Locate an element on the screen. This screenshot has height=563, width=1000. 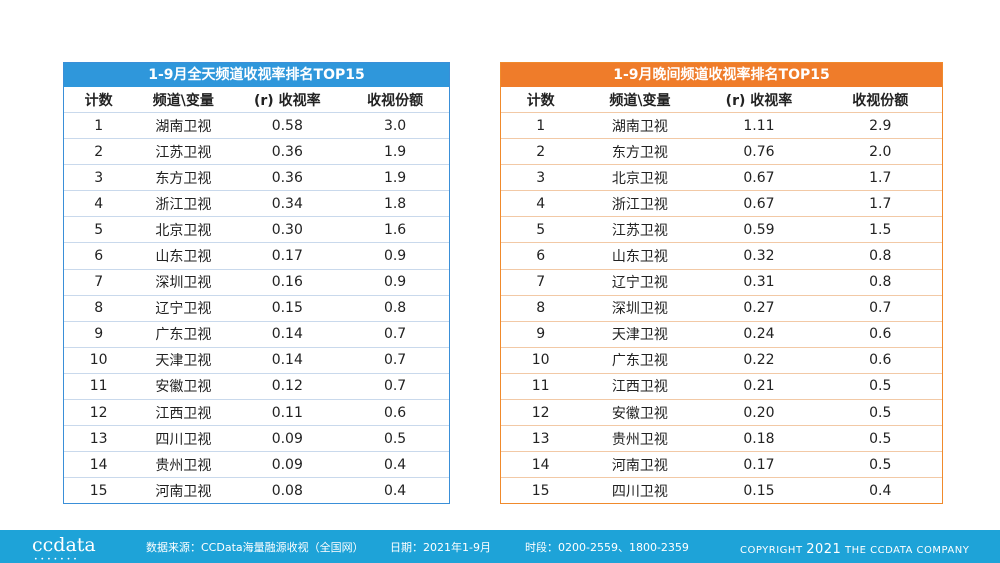
table-row: 11 安徽卫视 0.12 0.7 is located at coordinates (256, 386).